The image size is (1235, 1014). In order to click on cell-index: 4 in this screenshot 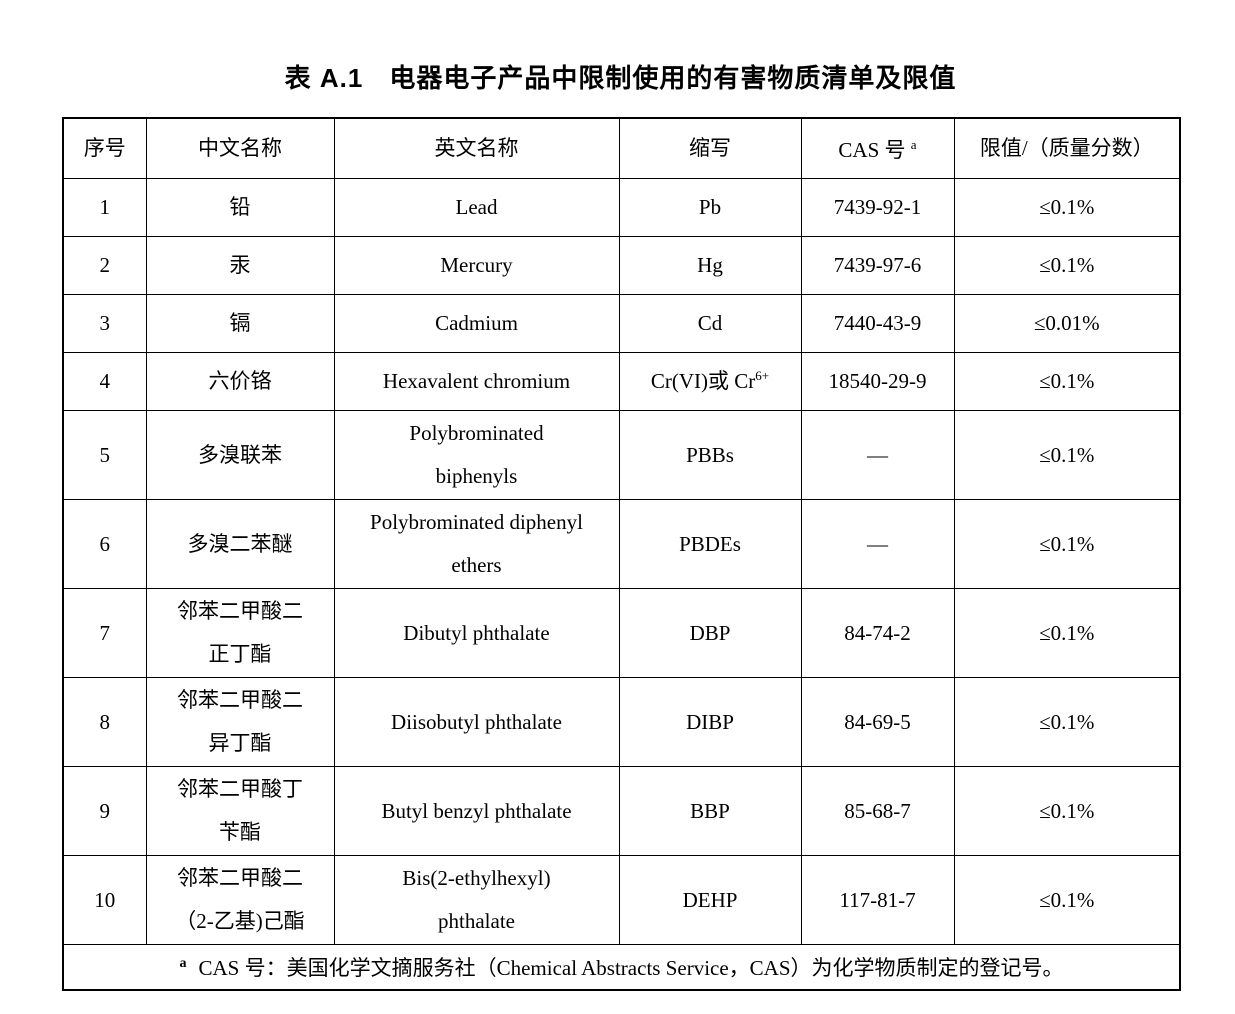, I will do `click(104, 381)`.